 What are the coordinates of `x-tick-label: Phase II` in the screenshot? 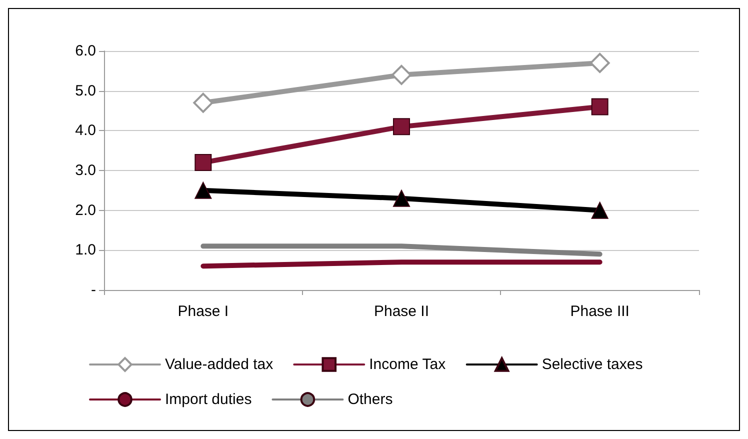 It's located at (402, 311).